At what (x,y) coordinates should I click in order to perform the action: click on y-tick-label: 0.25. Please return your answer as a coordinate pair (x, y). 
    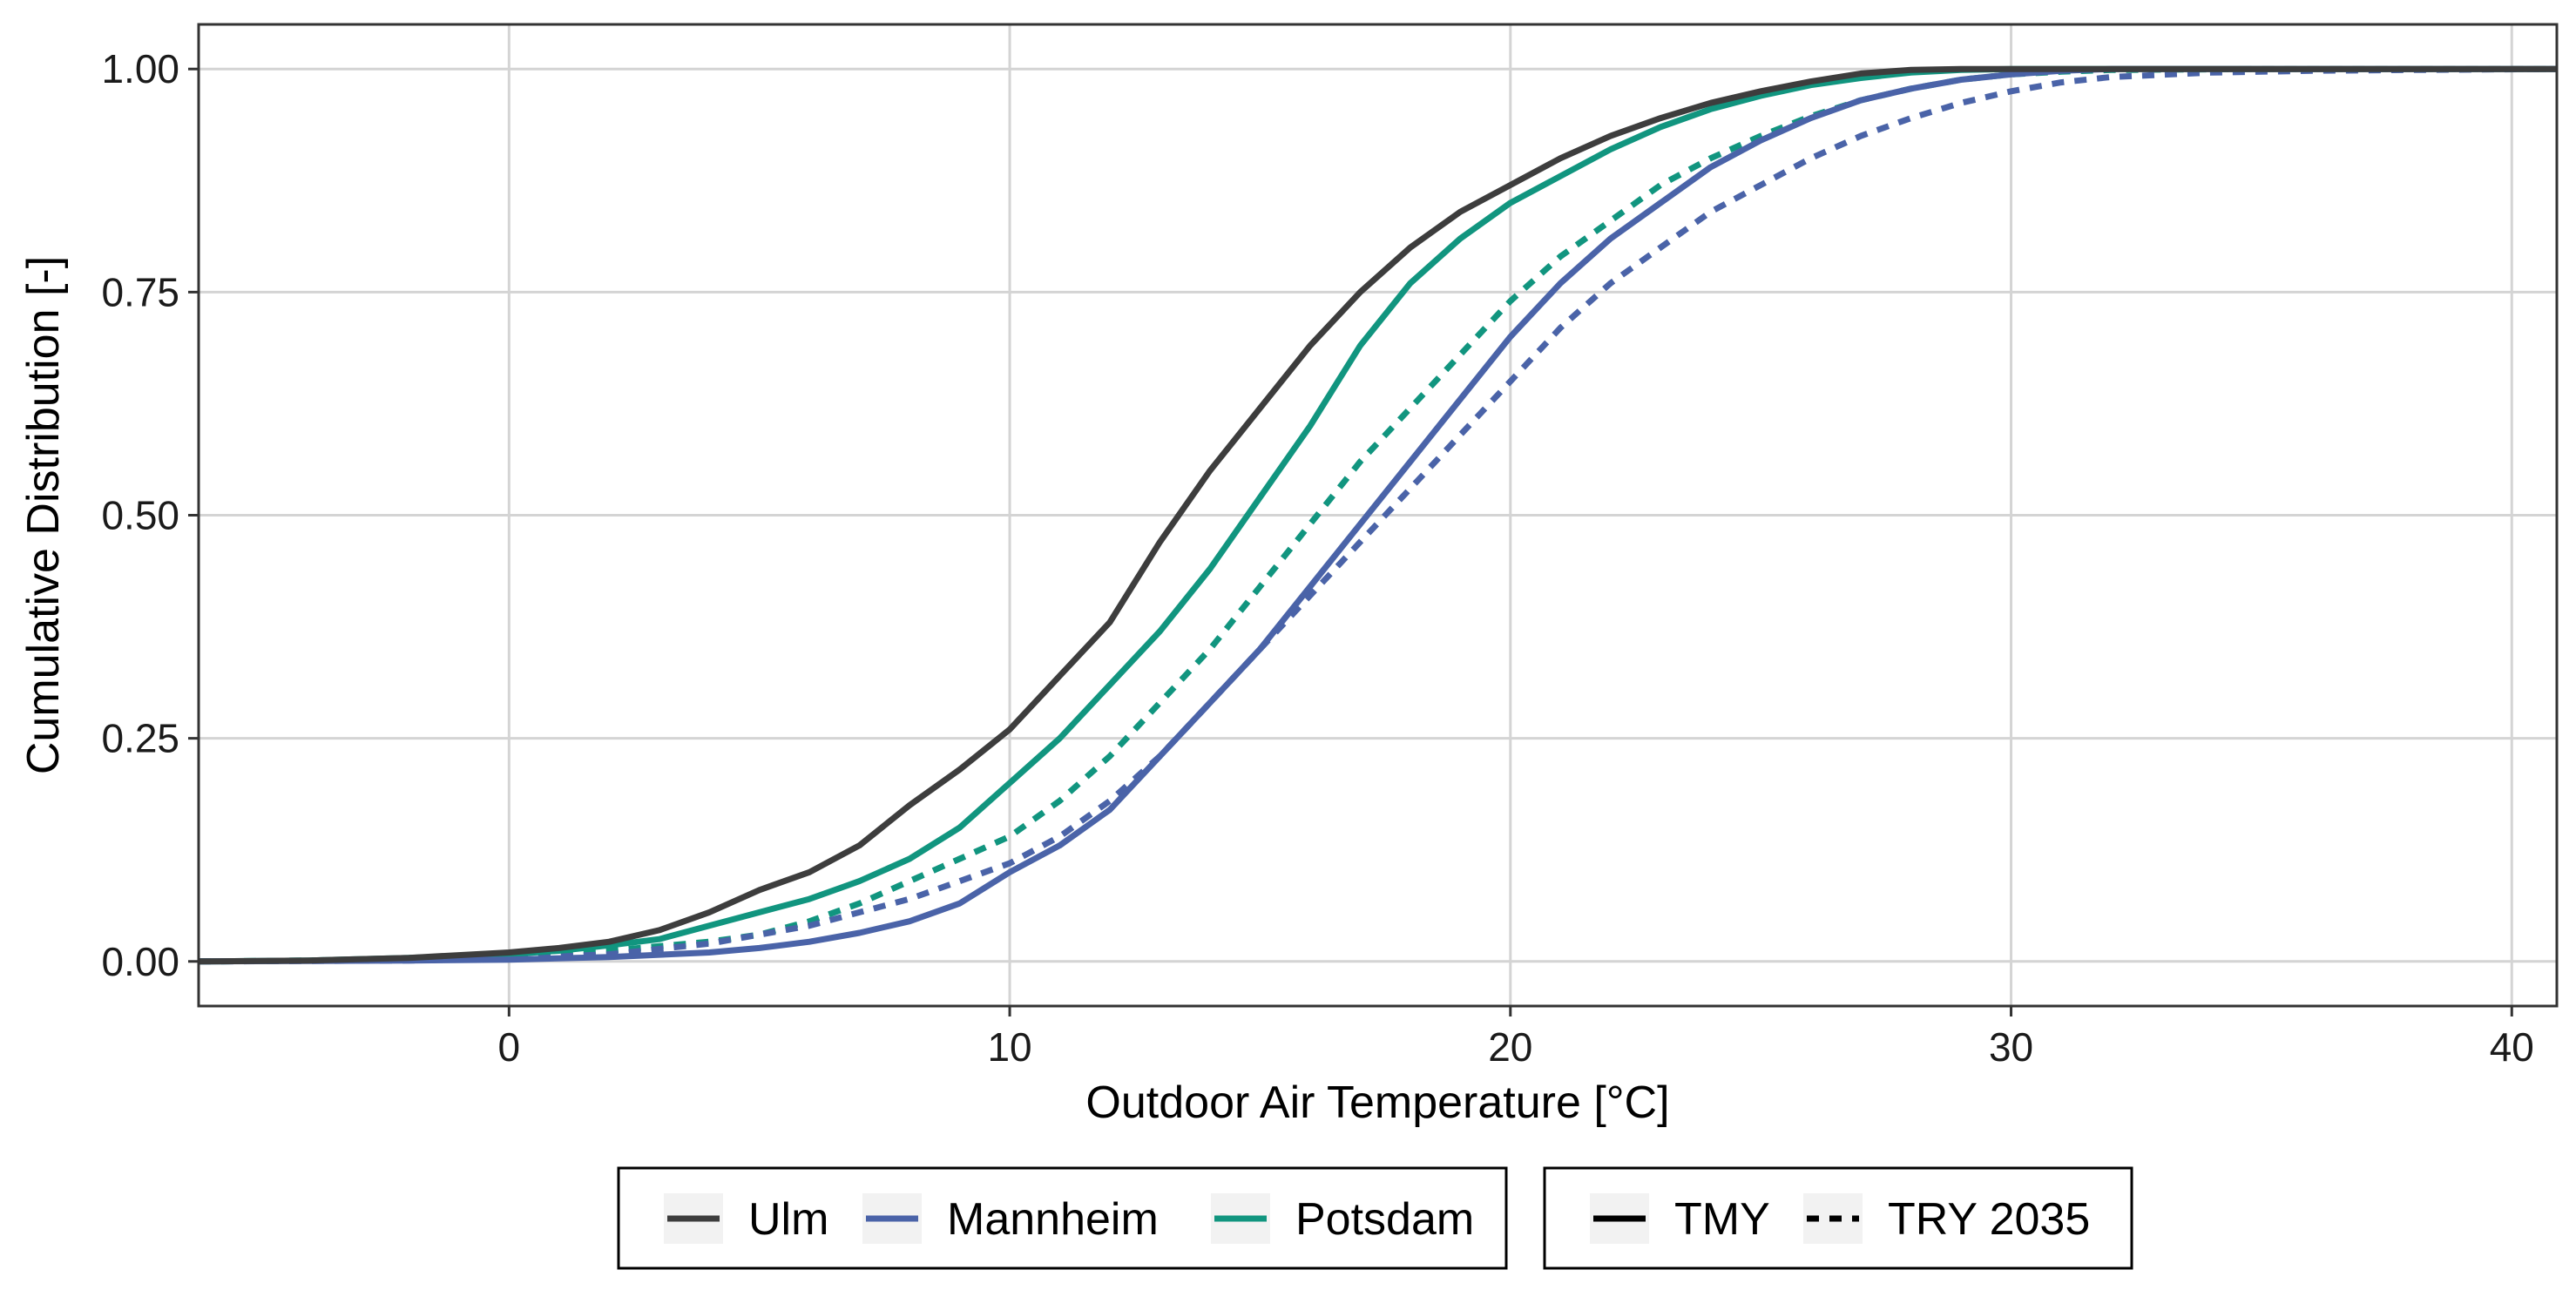
    Looking at the image, I should click on (140, 738).